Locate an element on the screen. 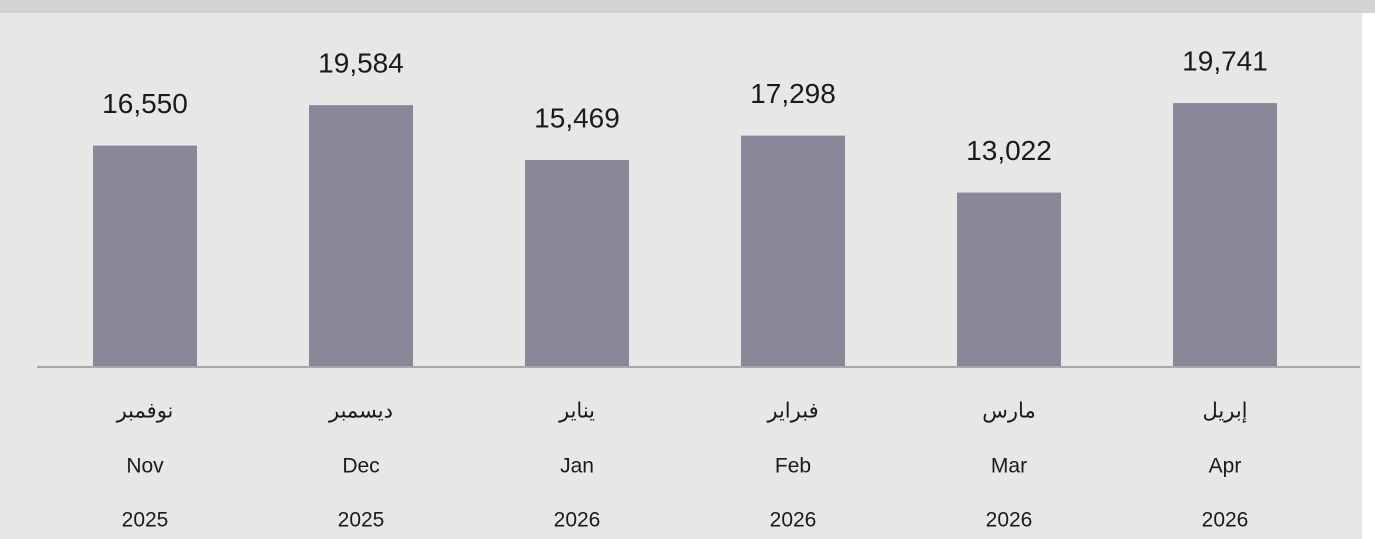 The image size is (1375, 539). x-tick-label: Jan is located at coordinates (577, 466).